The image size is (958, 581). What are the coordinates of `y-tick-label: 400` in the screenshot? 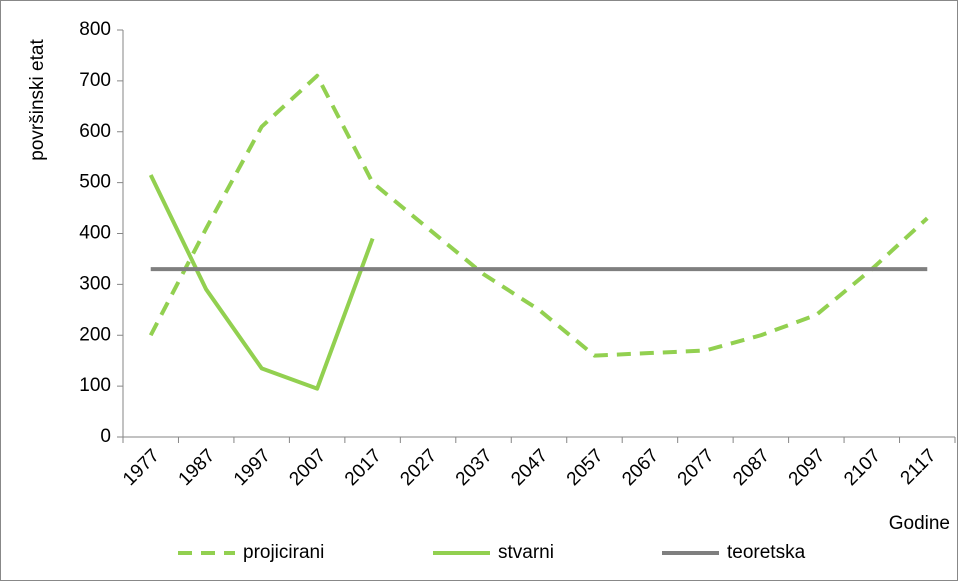 It's located at (95, 233).